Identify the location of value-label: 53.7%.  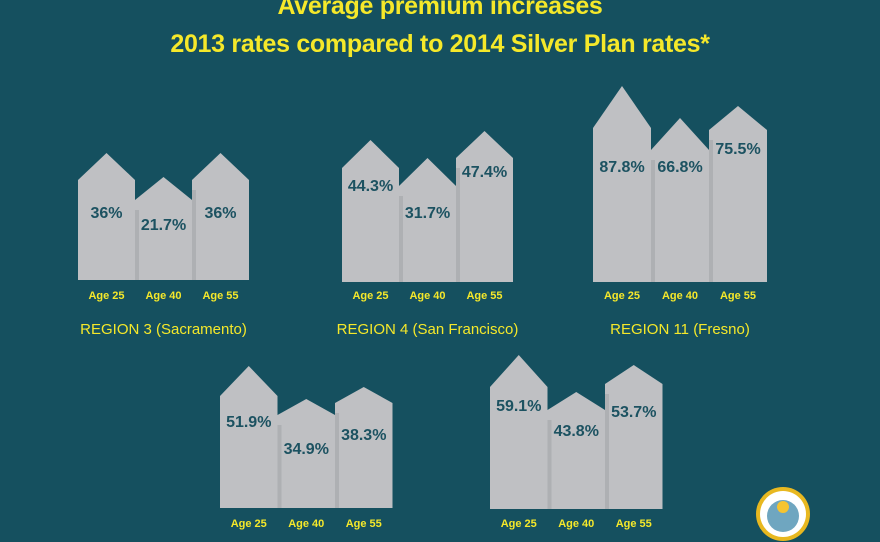
(633, 412).